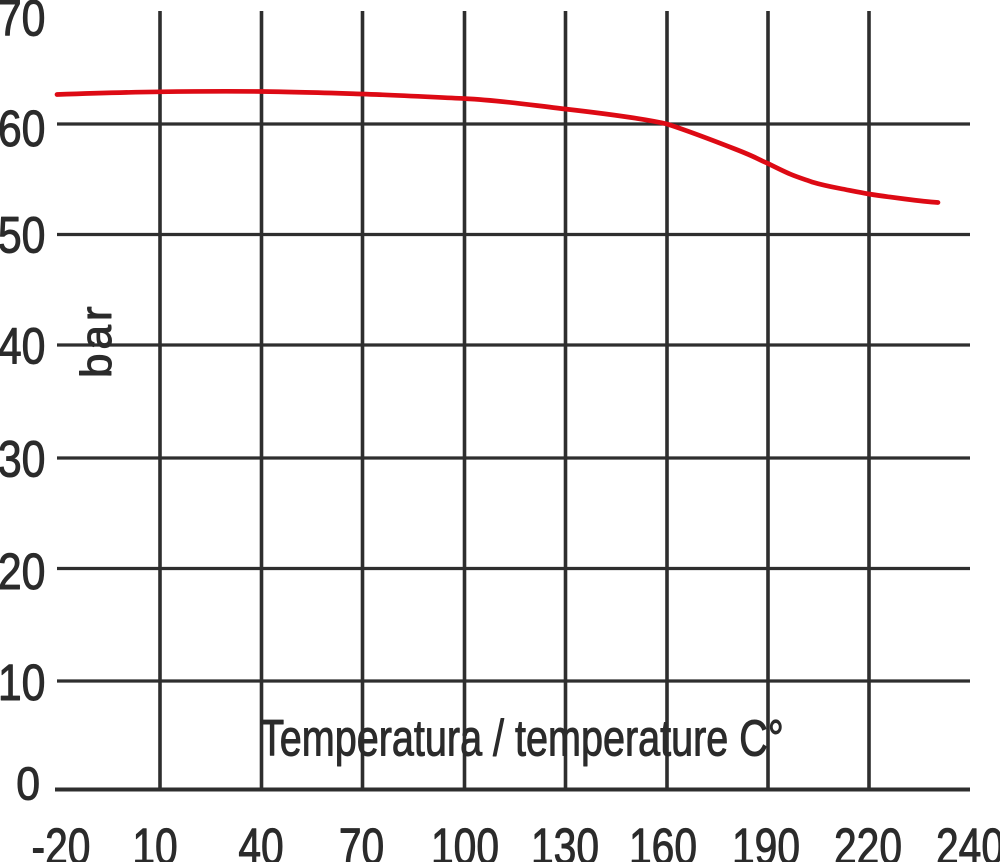 The image size is (1000, 862). What do you see at coordinates (61, 840) in the screenshot?
I see `svg-text: -20` at bounding box center [61, 840].